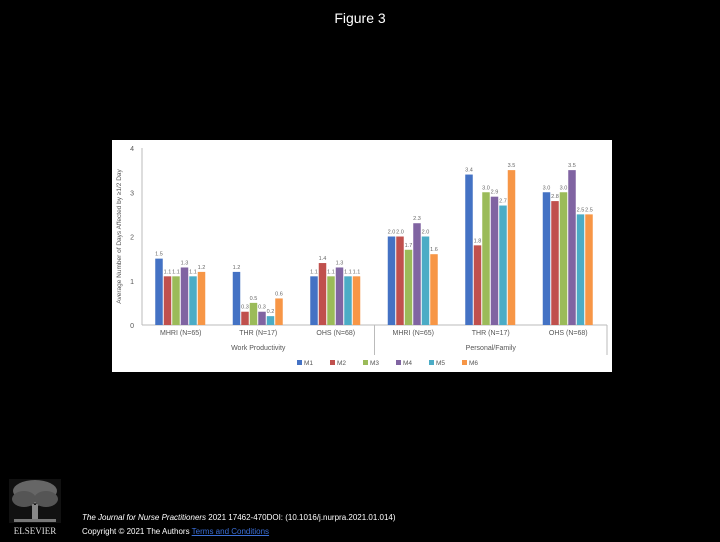  Describe the element at coordinates (440, 363) in the screenshot. I see `legend-label: M5` at that location.